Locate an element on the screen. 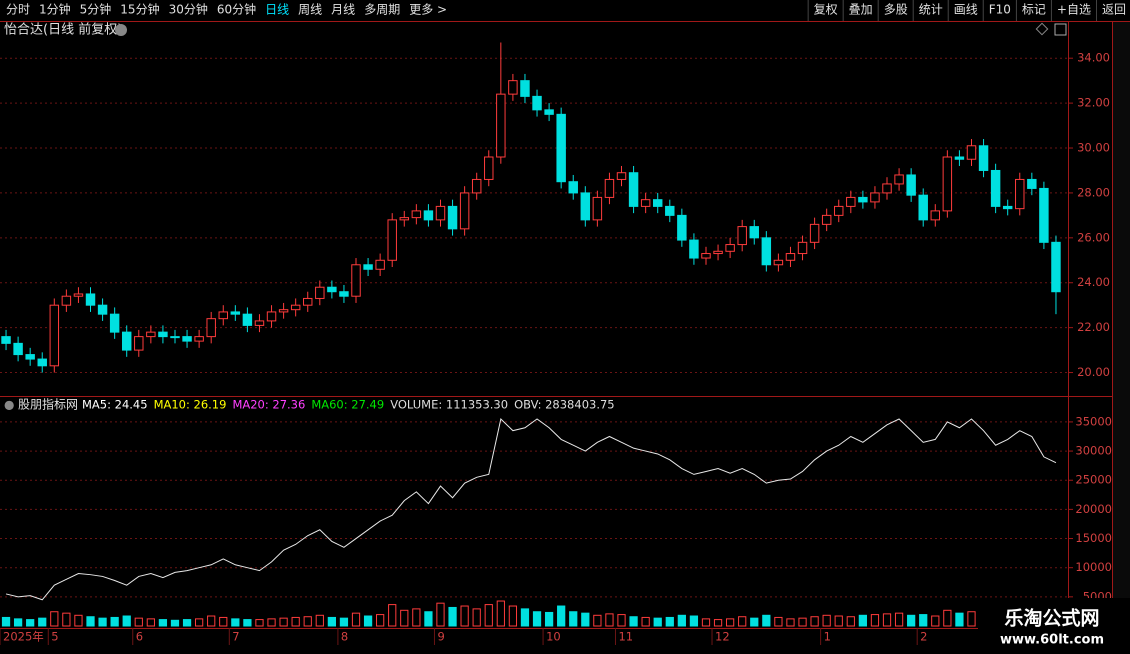 Image resolution: width=1130 pixels, height=654 pixels. title-menu-icon is located at coordinates (121, 30).